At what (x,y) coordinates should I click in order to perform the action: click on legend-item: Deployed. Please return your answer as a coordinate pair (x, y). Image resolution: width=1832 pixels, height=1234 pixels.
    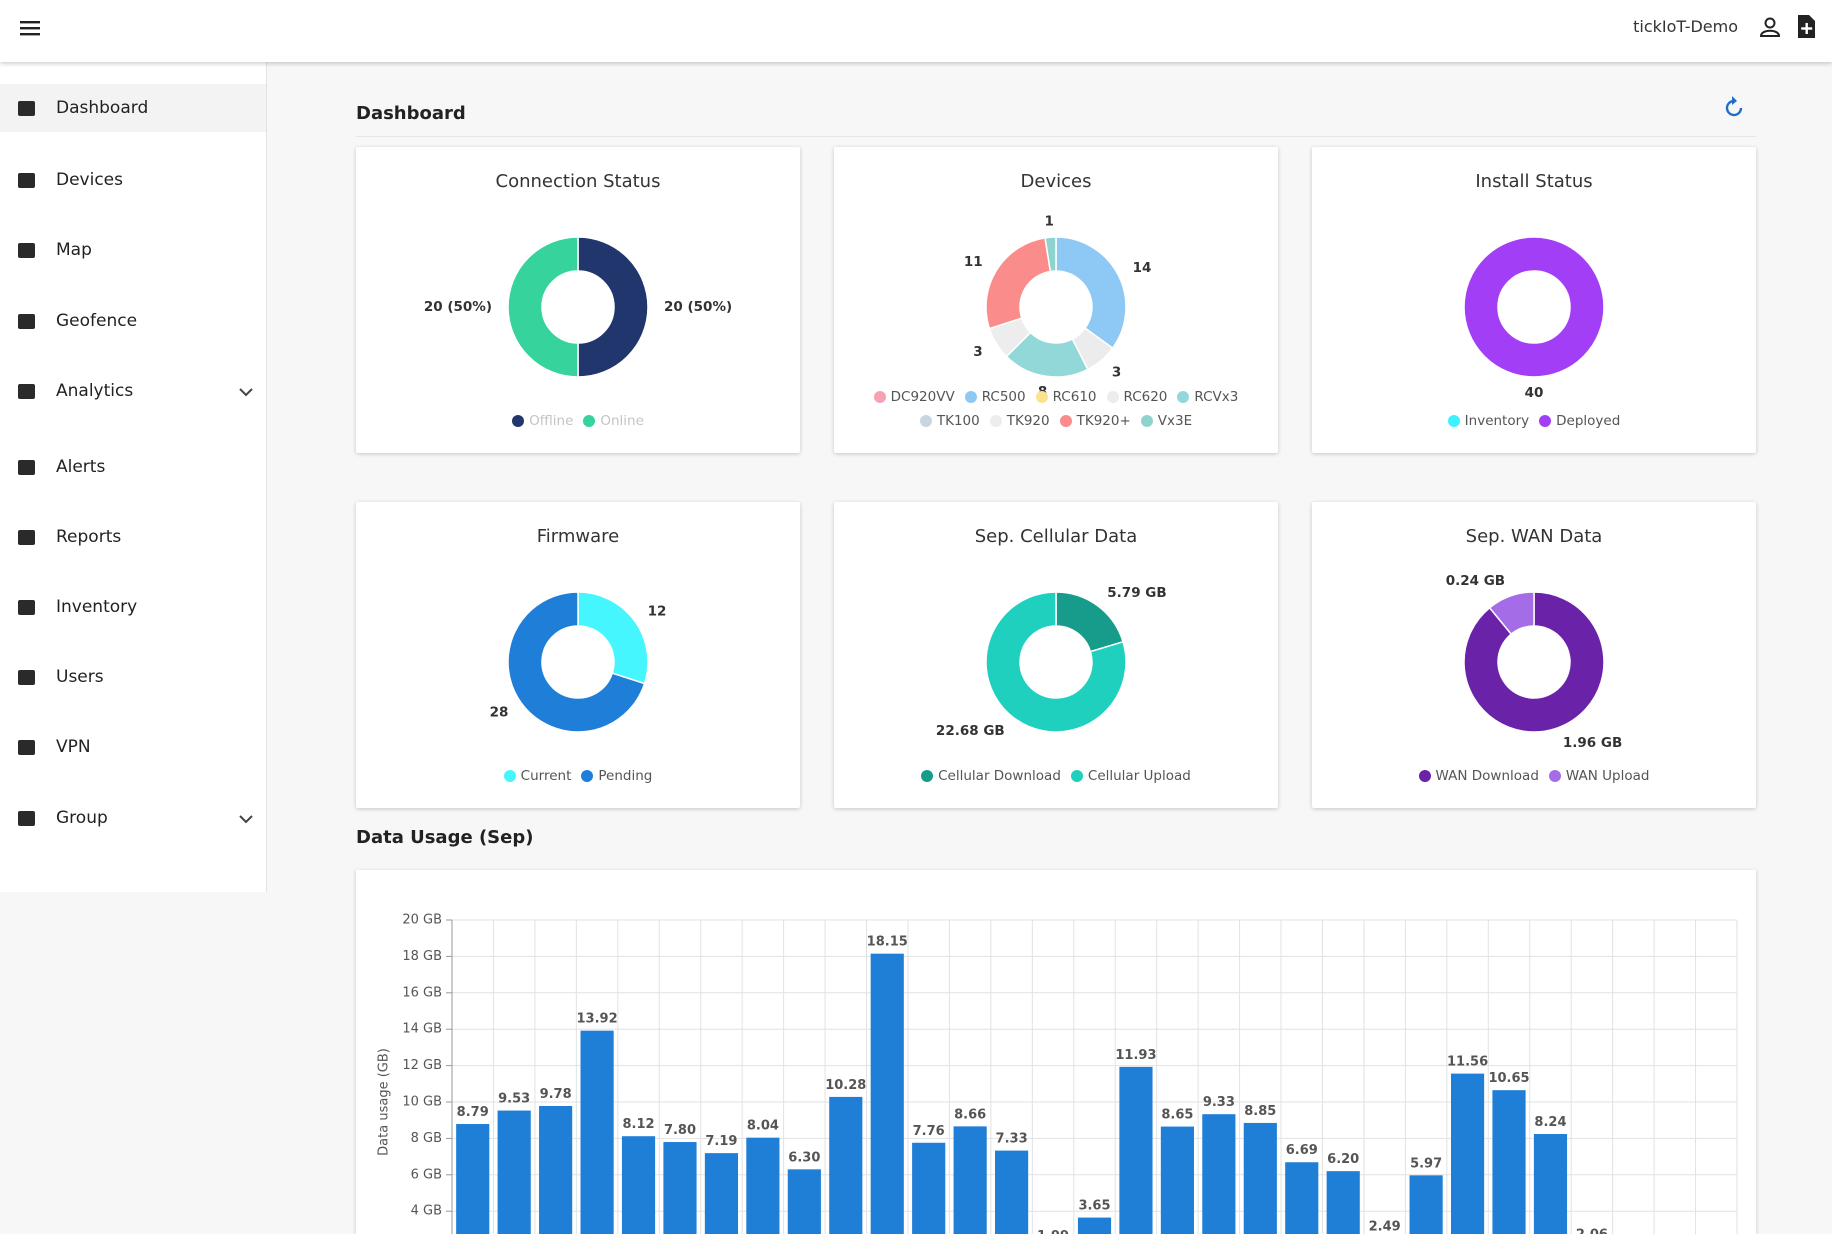
    Looking at the image, I should click on (1579, 421).